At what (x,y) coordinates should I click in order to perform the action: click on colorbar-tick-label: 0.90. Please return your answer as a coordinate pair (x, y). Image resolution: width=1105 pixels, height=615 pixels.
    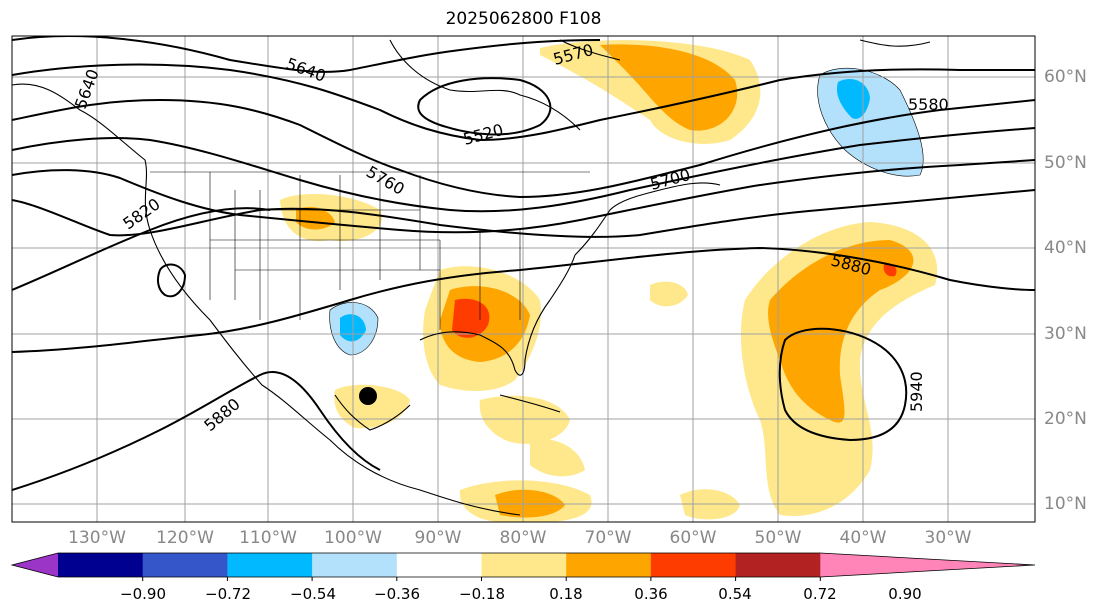
    Looking at the image, I should click on (905, 594).